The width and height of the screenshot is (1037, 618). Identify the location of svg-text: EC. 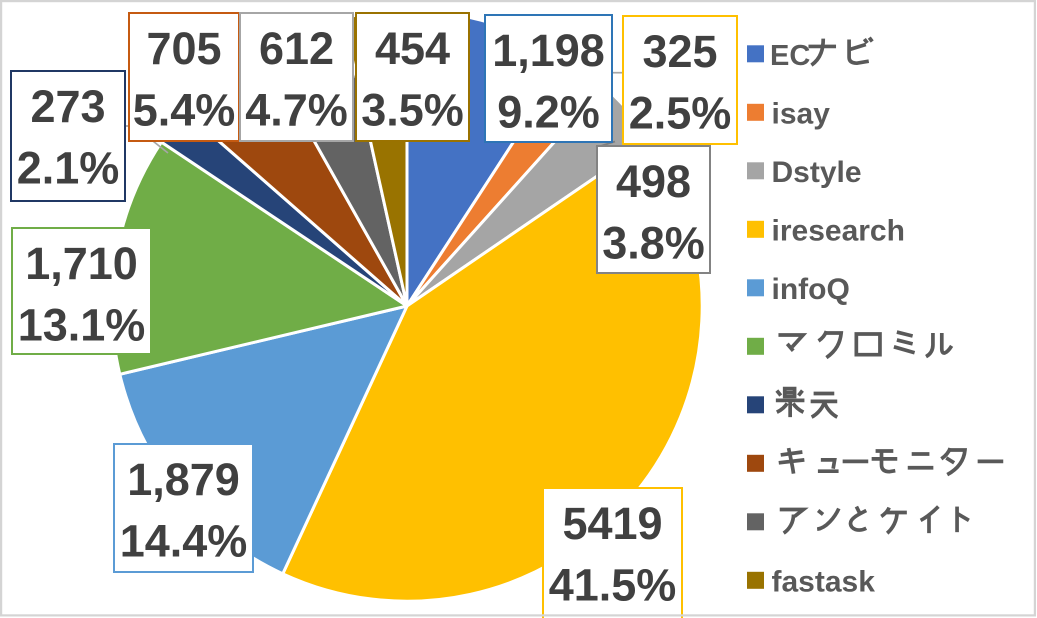
(790, 56).